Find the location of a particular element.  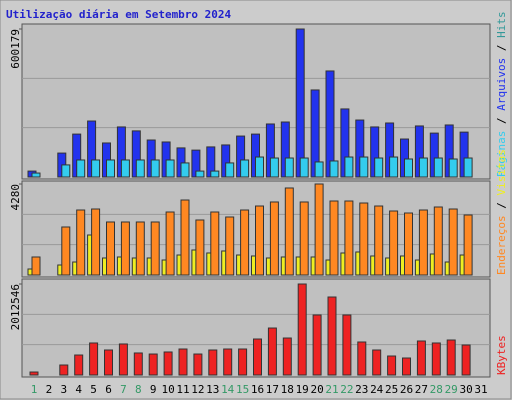

x-tick-label: 28 is located at coordinates (436, 389).